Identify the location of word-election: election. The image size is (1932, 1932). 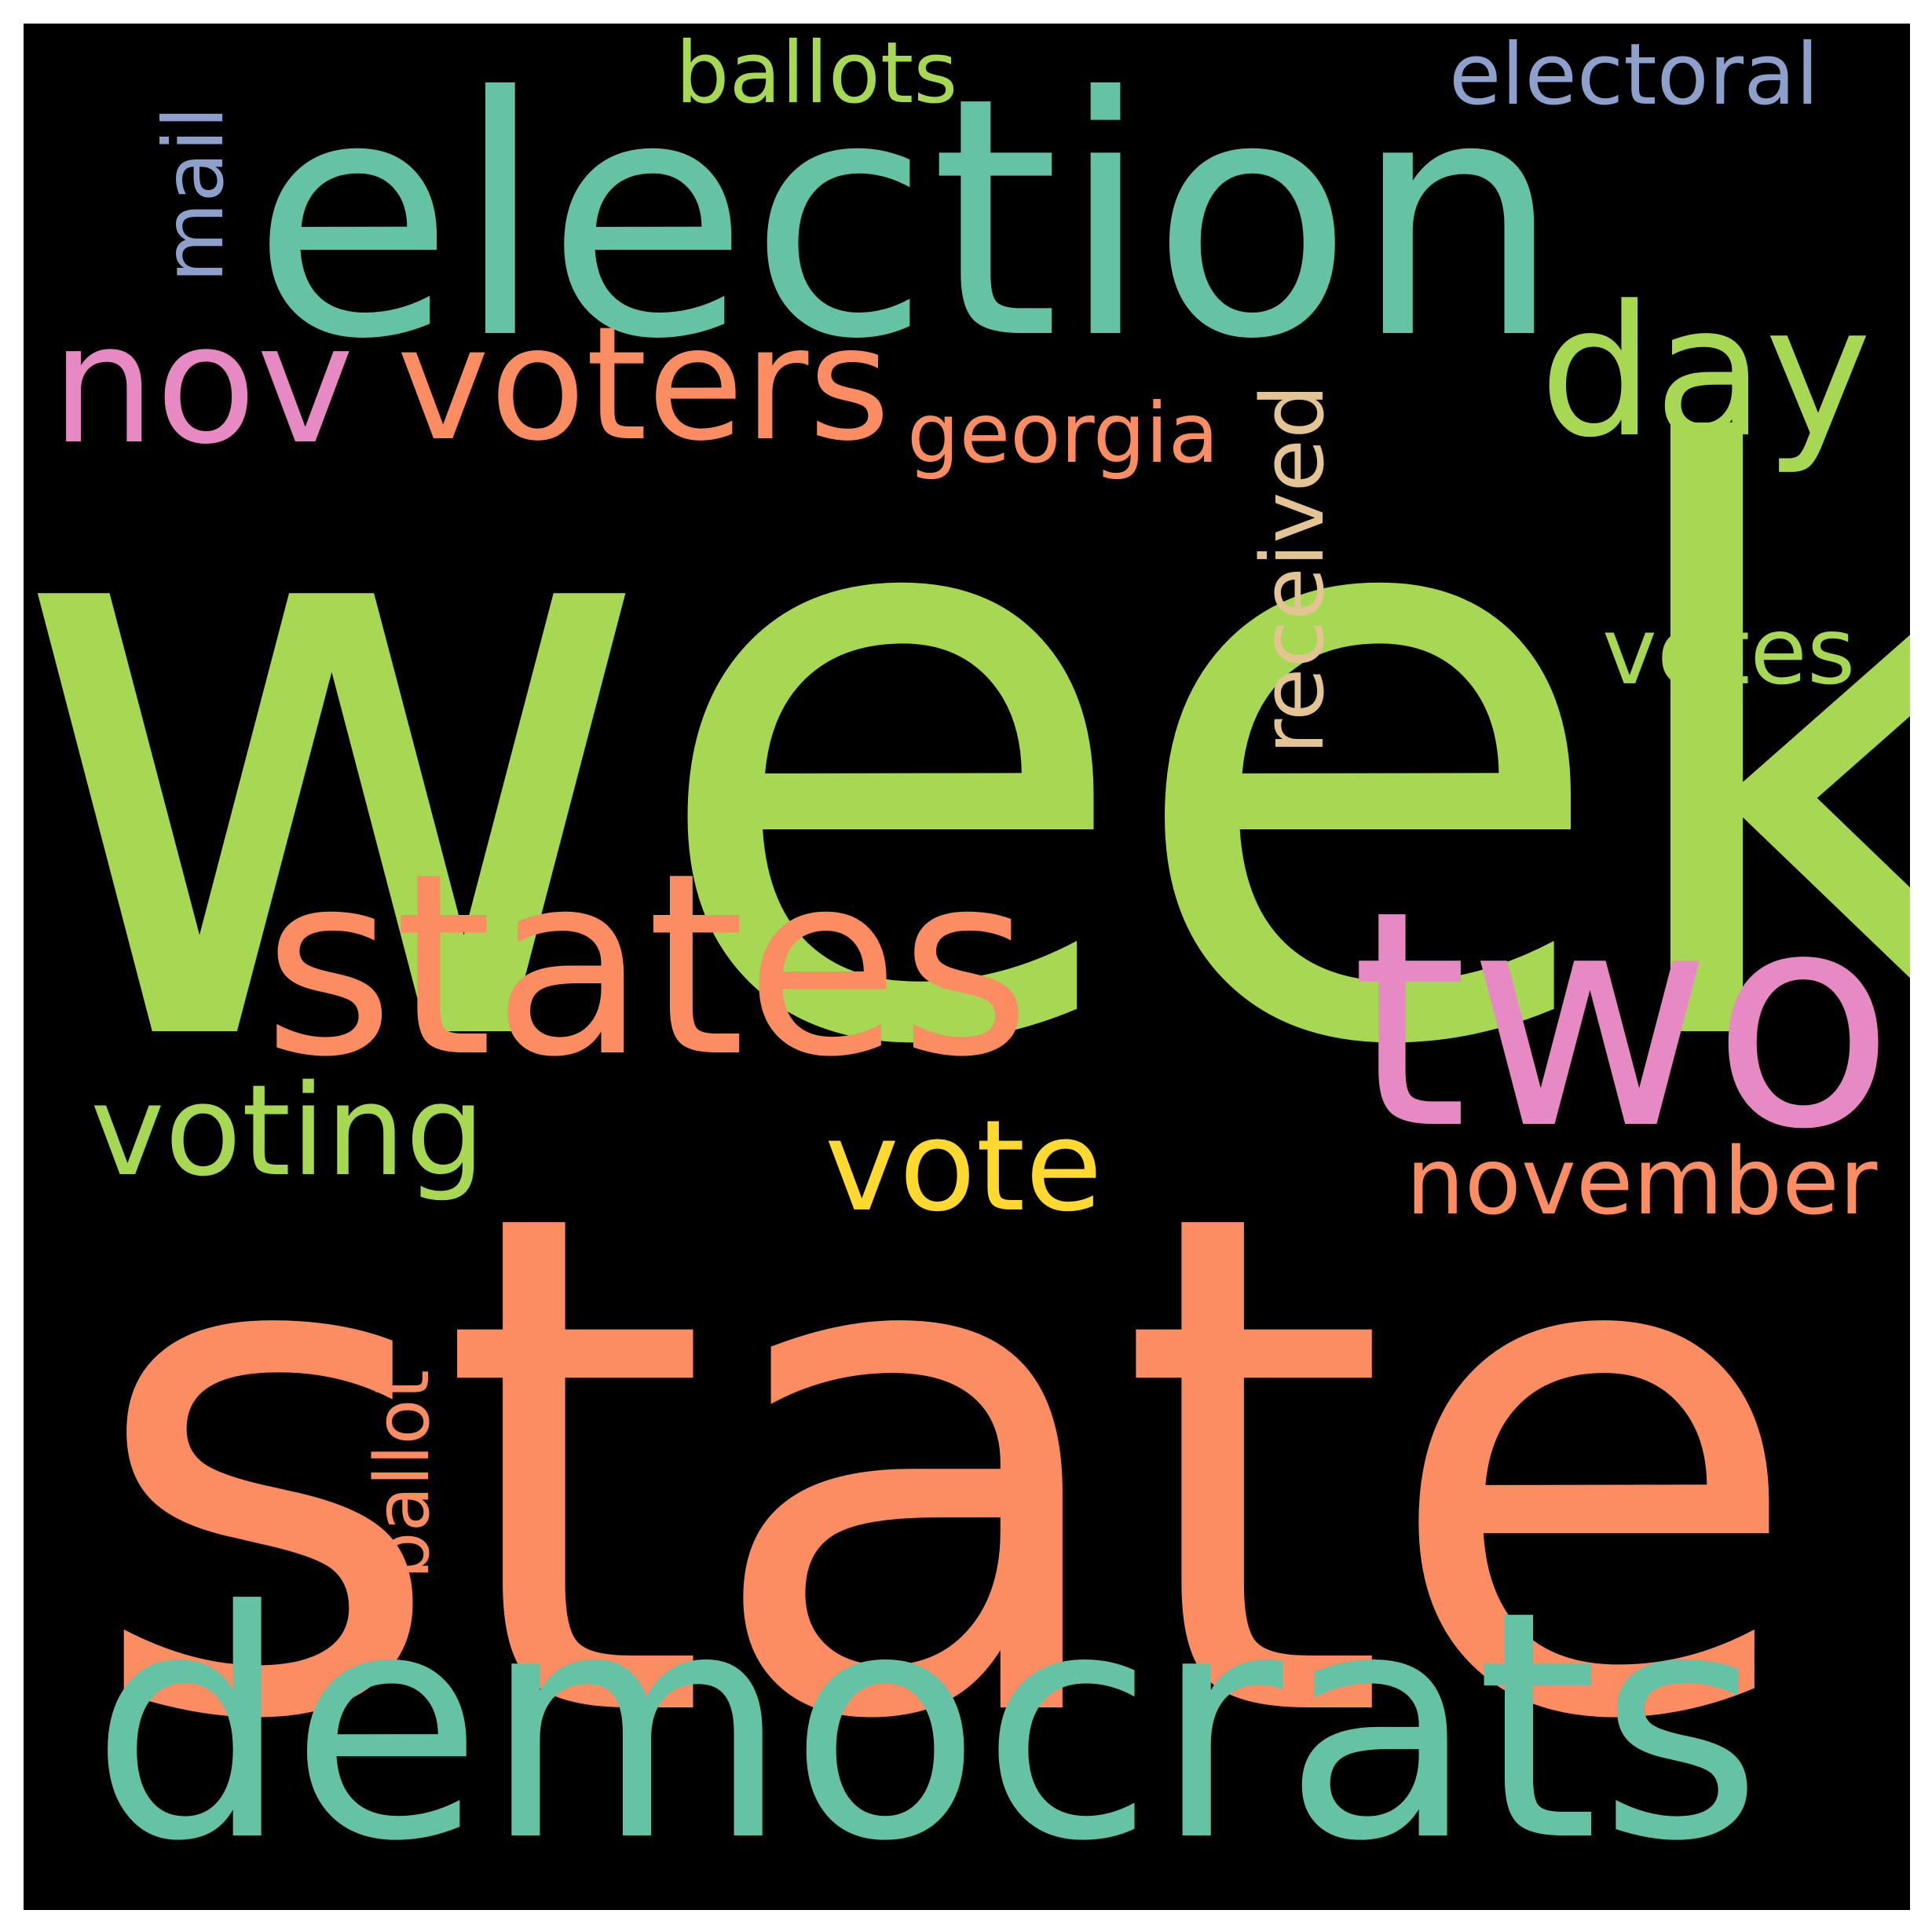
(907, 220).